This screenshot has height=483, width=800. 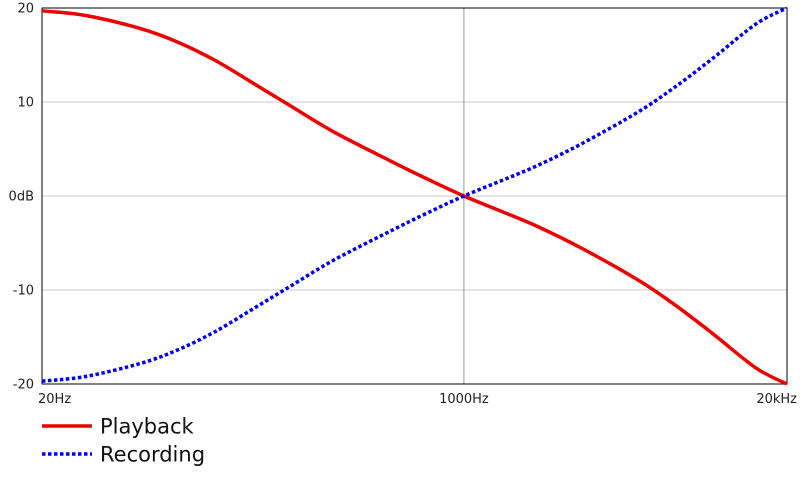 What do you see at coordinates (152, 455) in the screenshot?
I see `legend-label-recording: Recording` at bounding box center [152, 455].